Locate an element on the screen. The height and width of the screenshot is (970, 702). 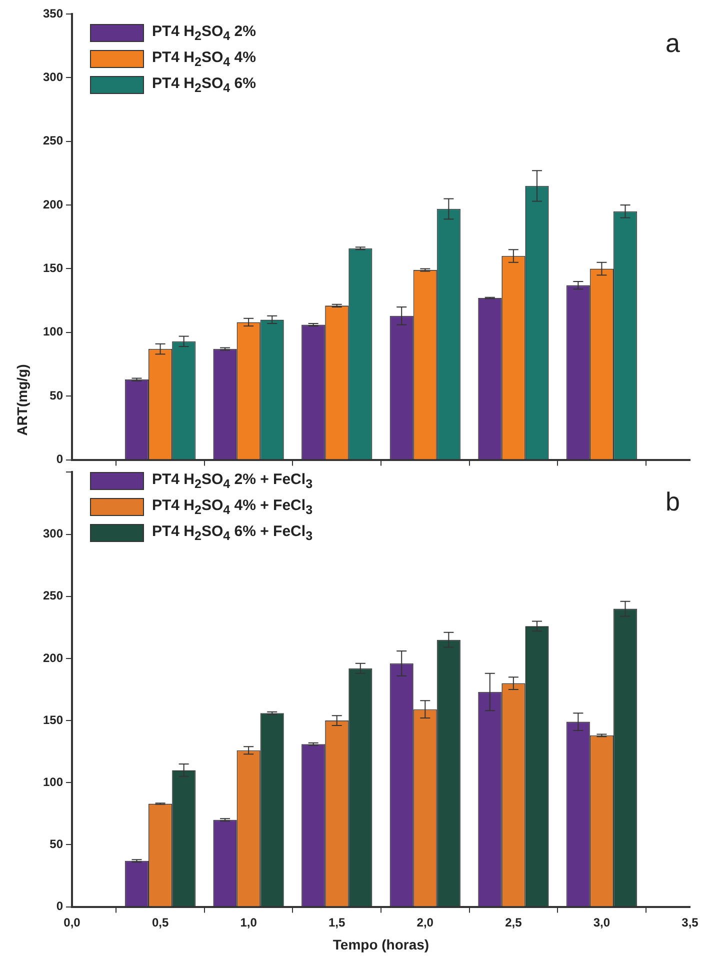
x-axis-title: Tempo (horas) is located at coordinates (381, 944).